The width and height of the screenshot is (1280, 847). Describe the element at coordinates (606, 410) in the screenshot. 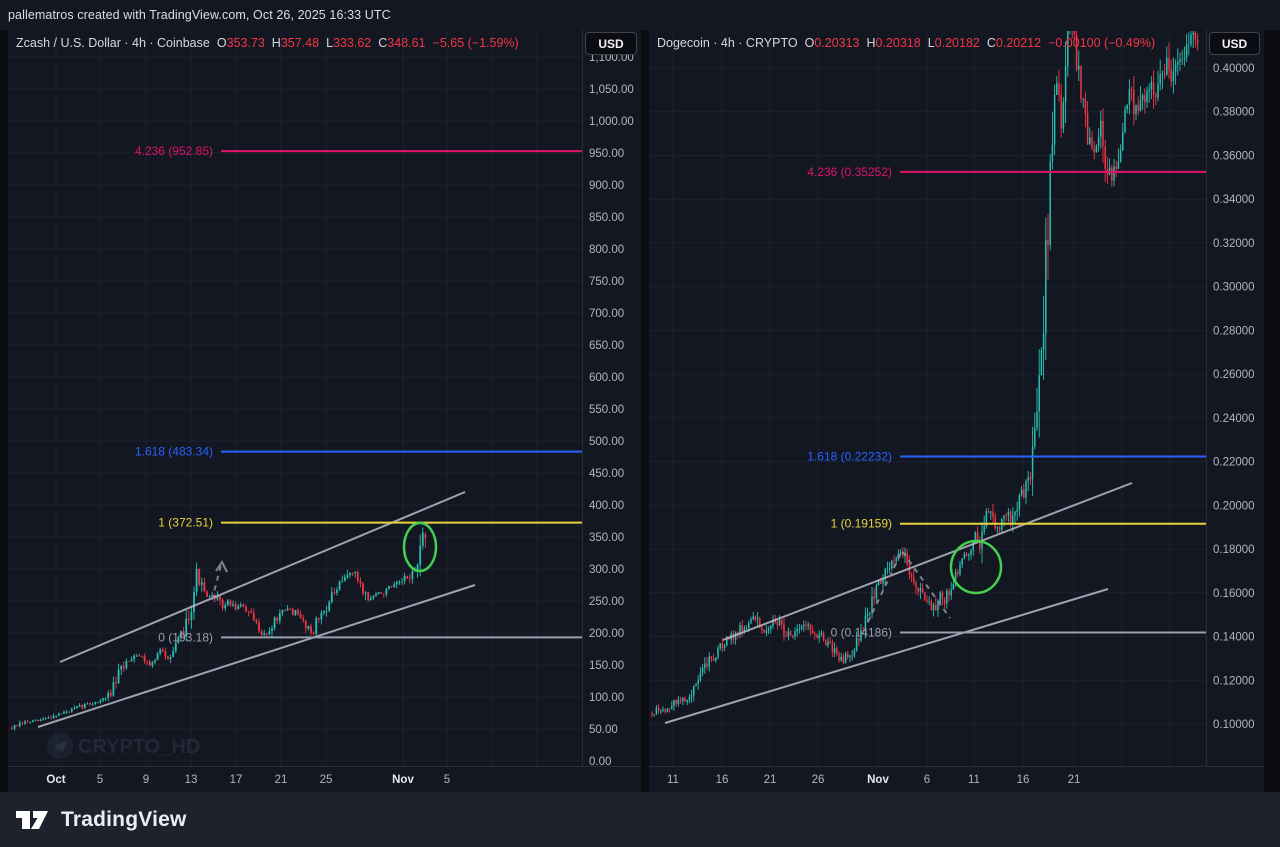

I see `svg-text: 550.00` at that location.